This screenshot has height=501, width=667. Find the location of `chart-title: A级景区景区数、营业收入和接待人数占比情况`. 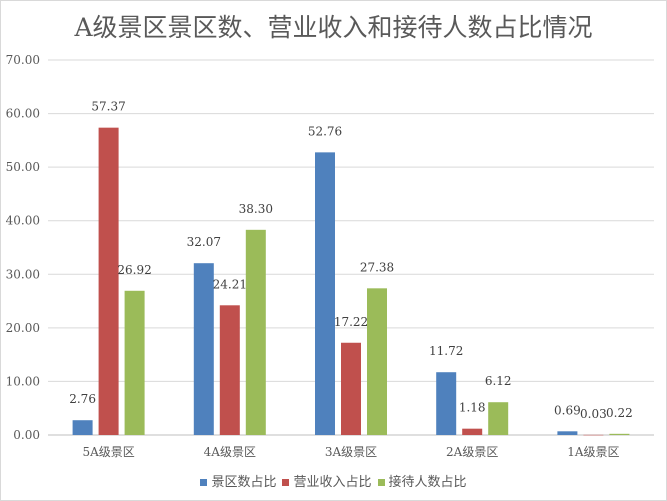

chart-title: A级景区景区数、营业收入和接待人数占比情况 is located at coordinates (333, 27).